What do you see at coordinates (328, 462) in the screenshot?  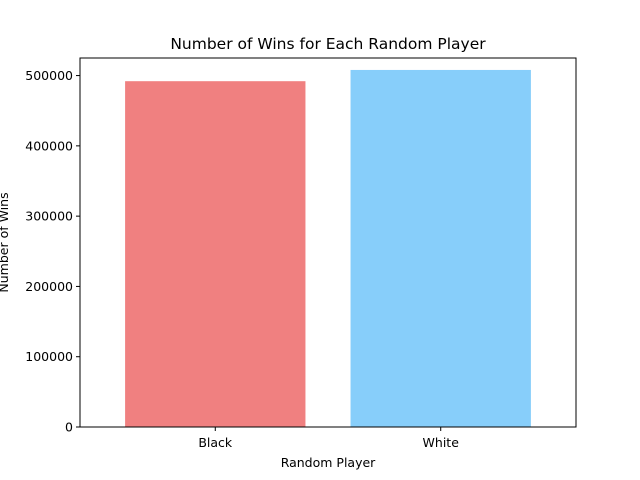 I see `x-axis-label: Random Player` at bounding box center [328, 462].